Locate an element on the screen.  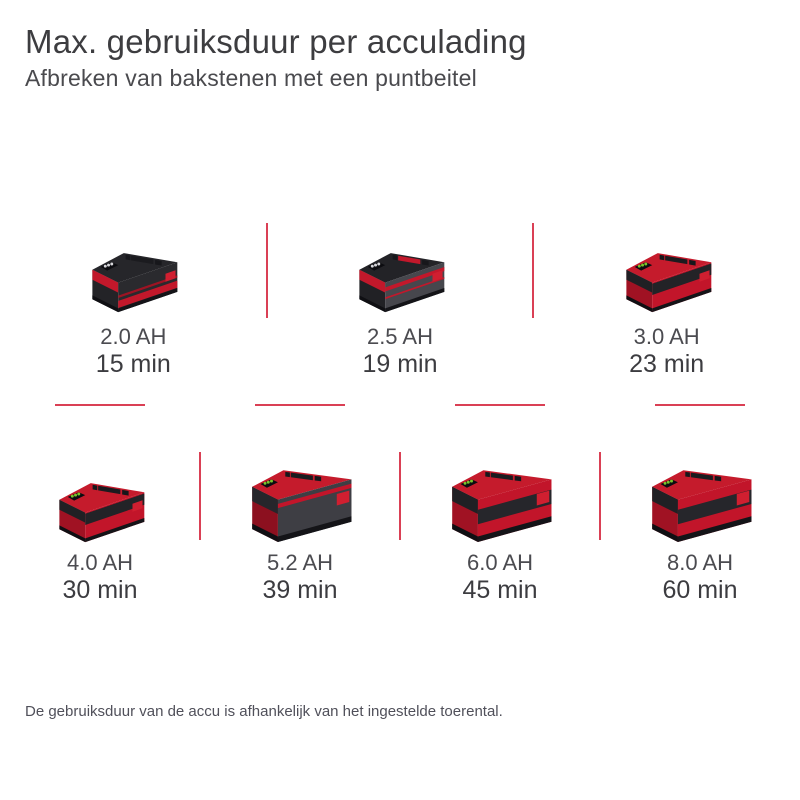
battery-item-4-0ah: 4.0 AH 30 min is located at coordinates (100, 525).